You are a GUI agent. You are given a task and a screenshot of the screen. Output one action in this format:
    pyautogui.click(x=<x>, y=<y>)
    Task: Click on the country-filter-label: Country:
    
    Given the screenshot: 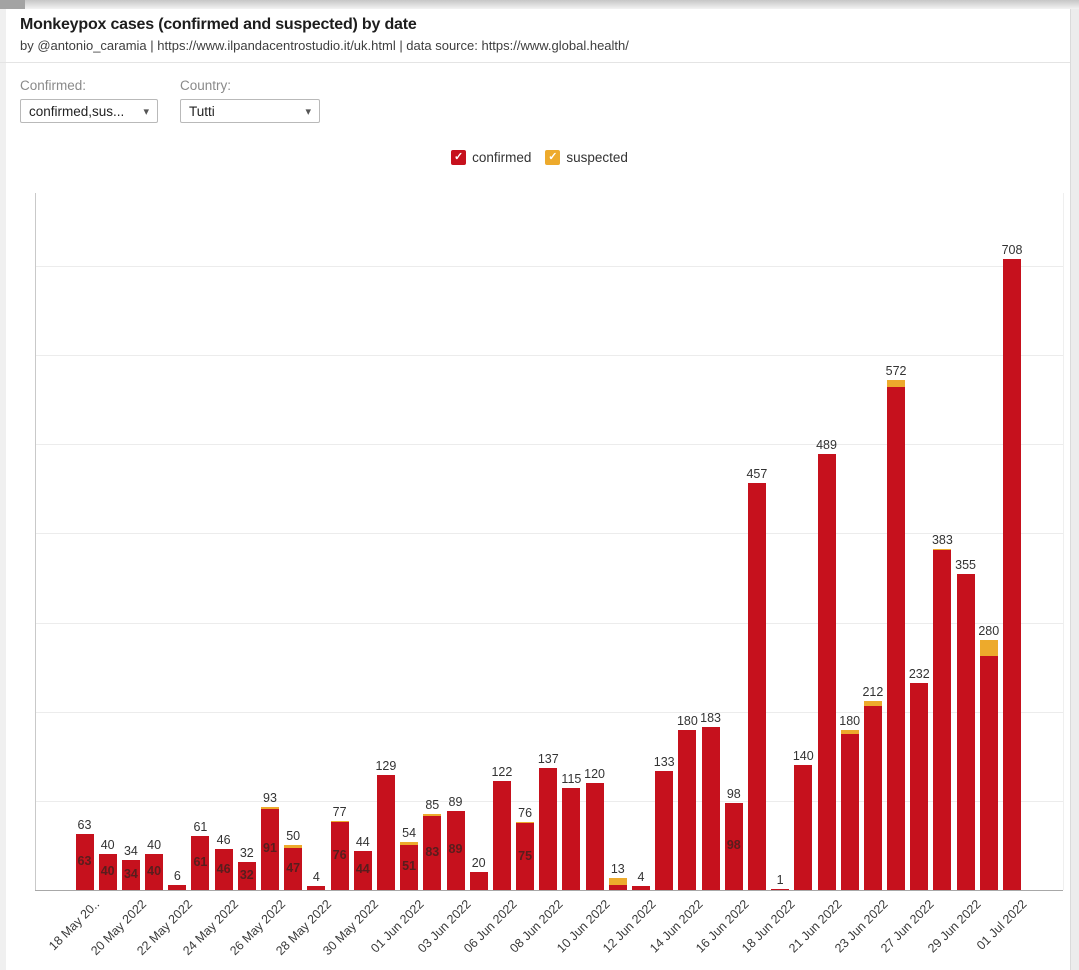 What is the action you would take?
    pyautogui.click(x=206, y=85)
    